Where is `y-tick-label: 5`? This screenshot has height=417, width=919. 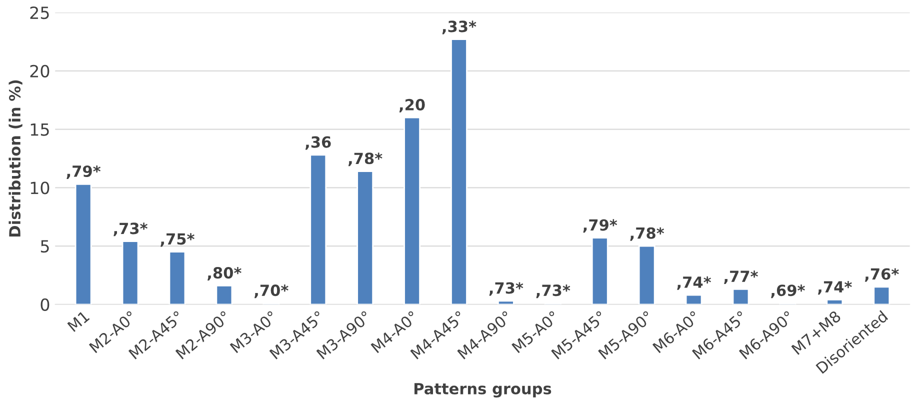
y-tick-label: 5 is located at coordinates (44, 246).